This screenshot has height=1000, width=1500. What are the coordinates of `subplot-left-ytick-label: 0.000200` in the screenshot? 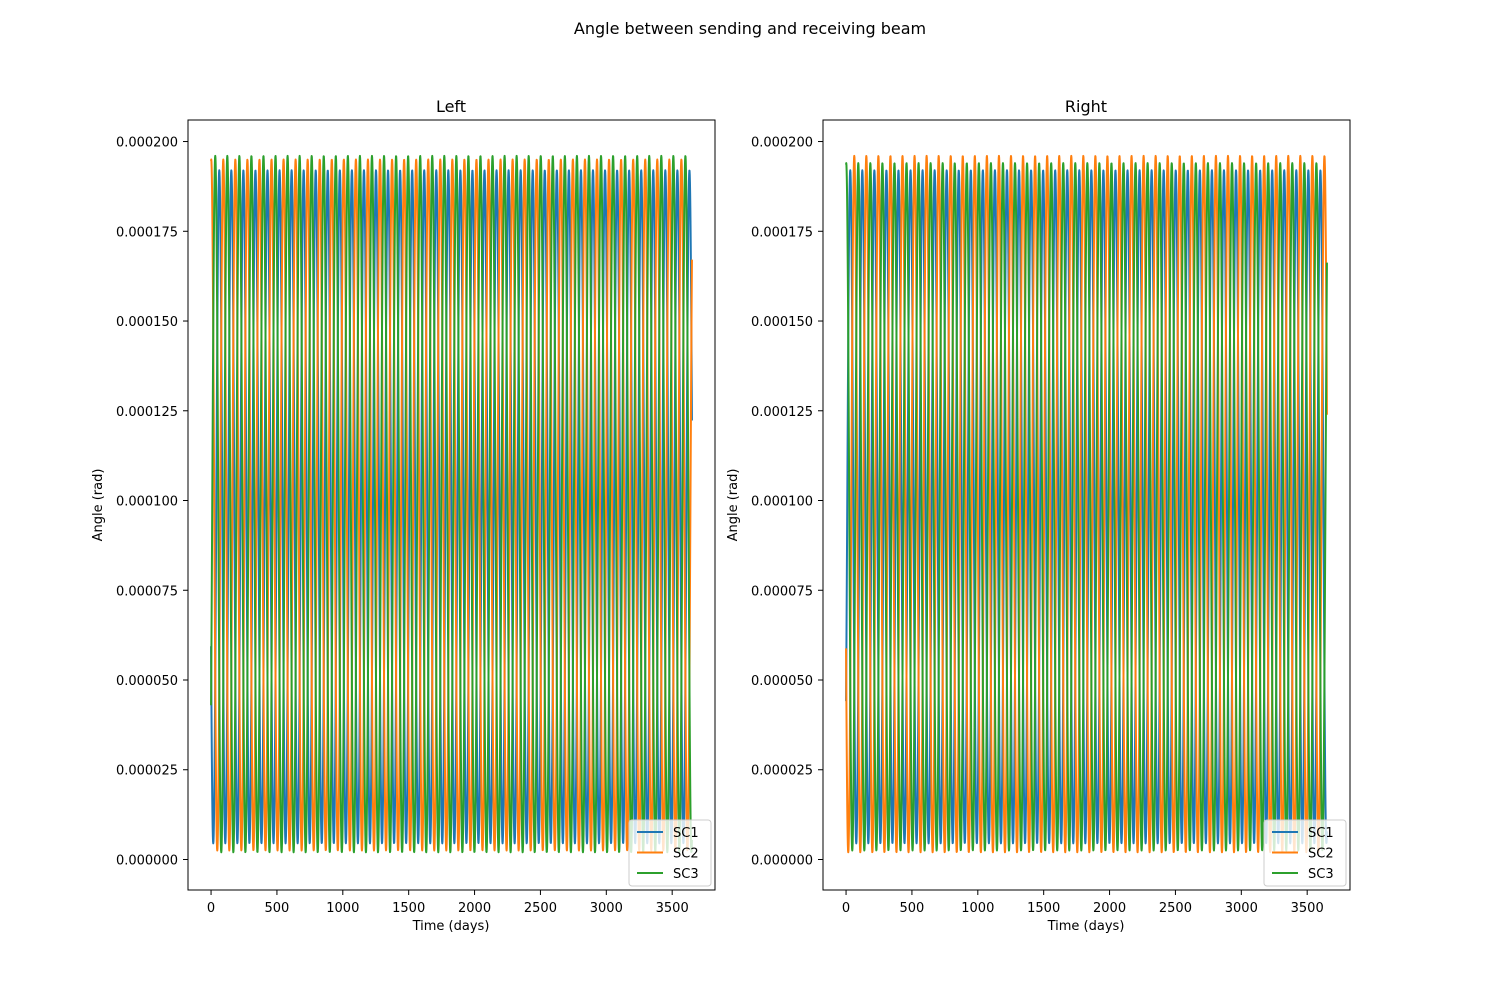 It's located at (147, 143).